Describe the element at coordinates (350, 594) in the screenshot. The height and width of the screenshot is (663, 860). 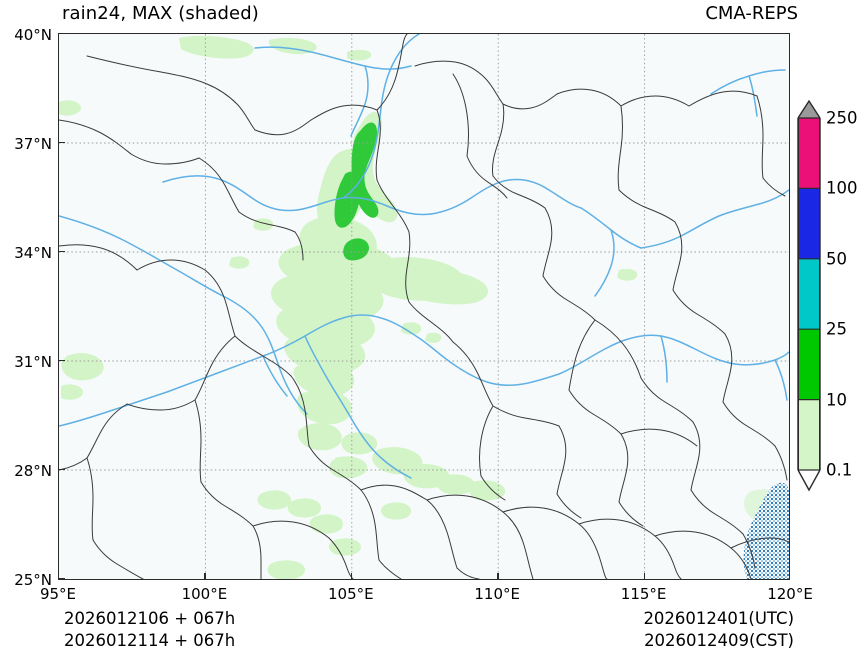
I see `x-tick-label: 105°E` at that location.